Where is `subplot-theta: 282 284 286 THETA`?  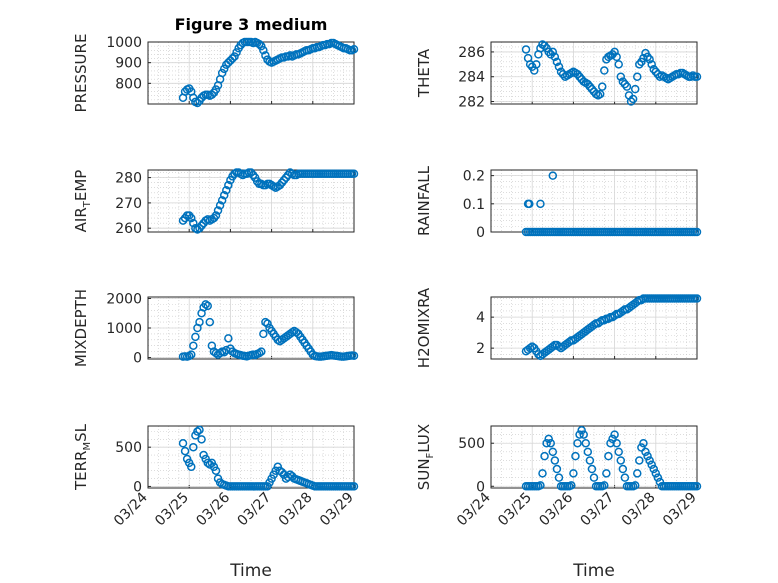 subplot-theta: 282 284 286 THETA is located at coordinates (558, 75).